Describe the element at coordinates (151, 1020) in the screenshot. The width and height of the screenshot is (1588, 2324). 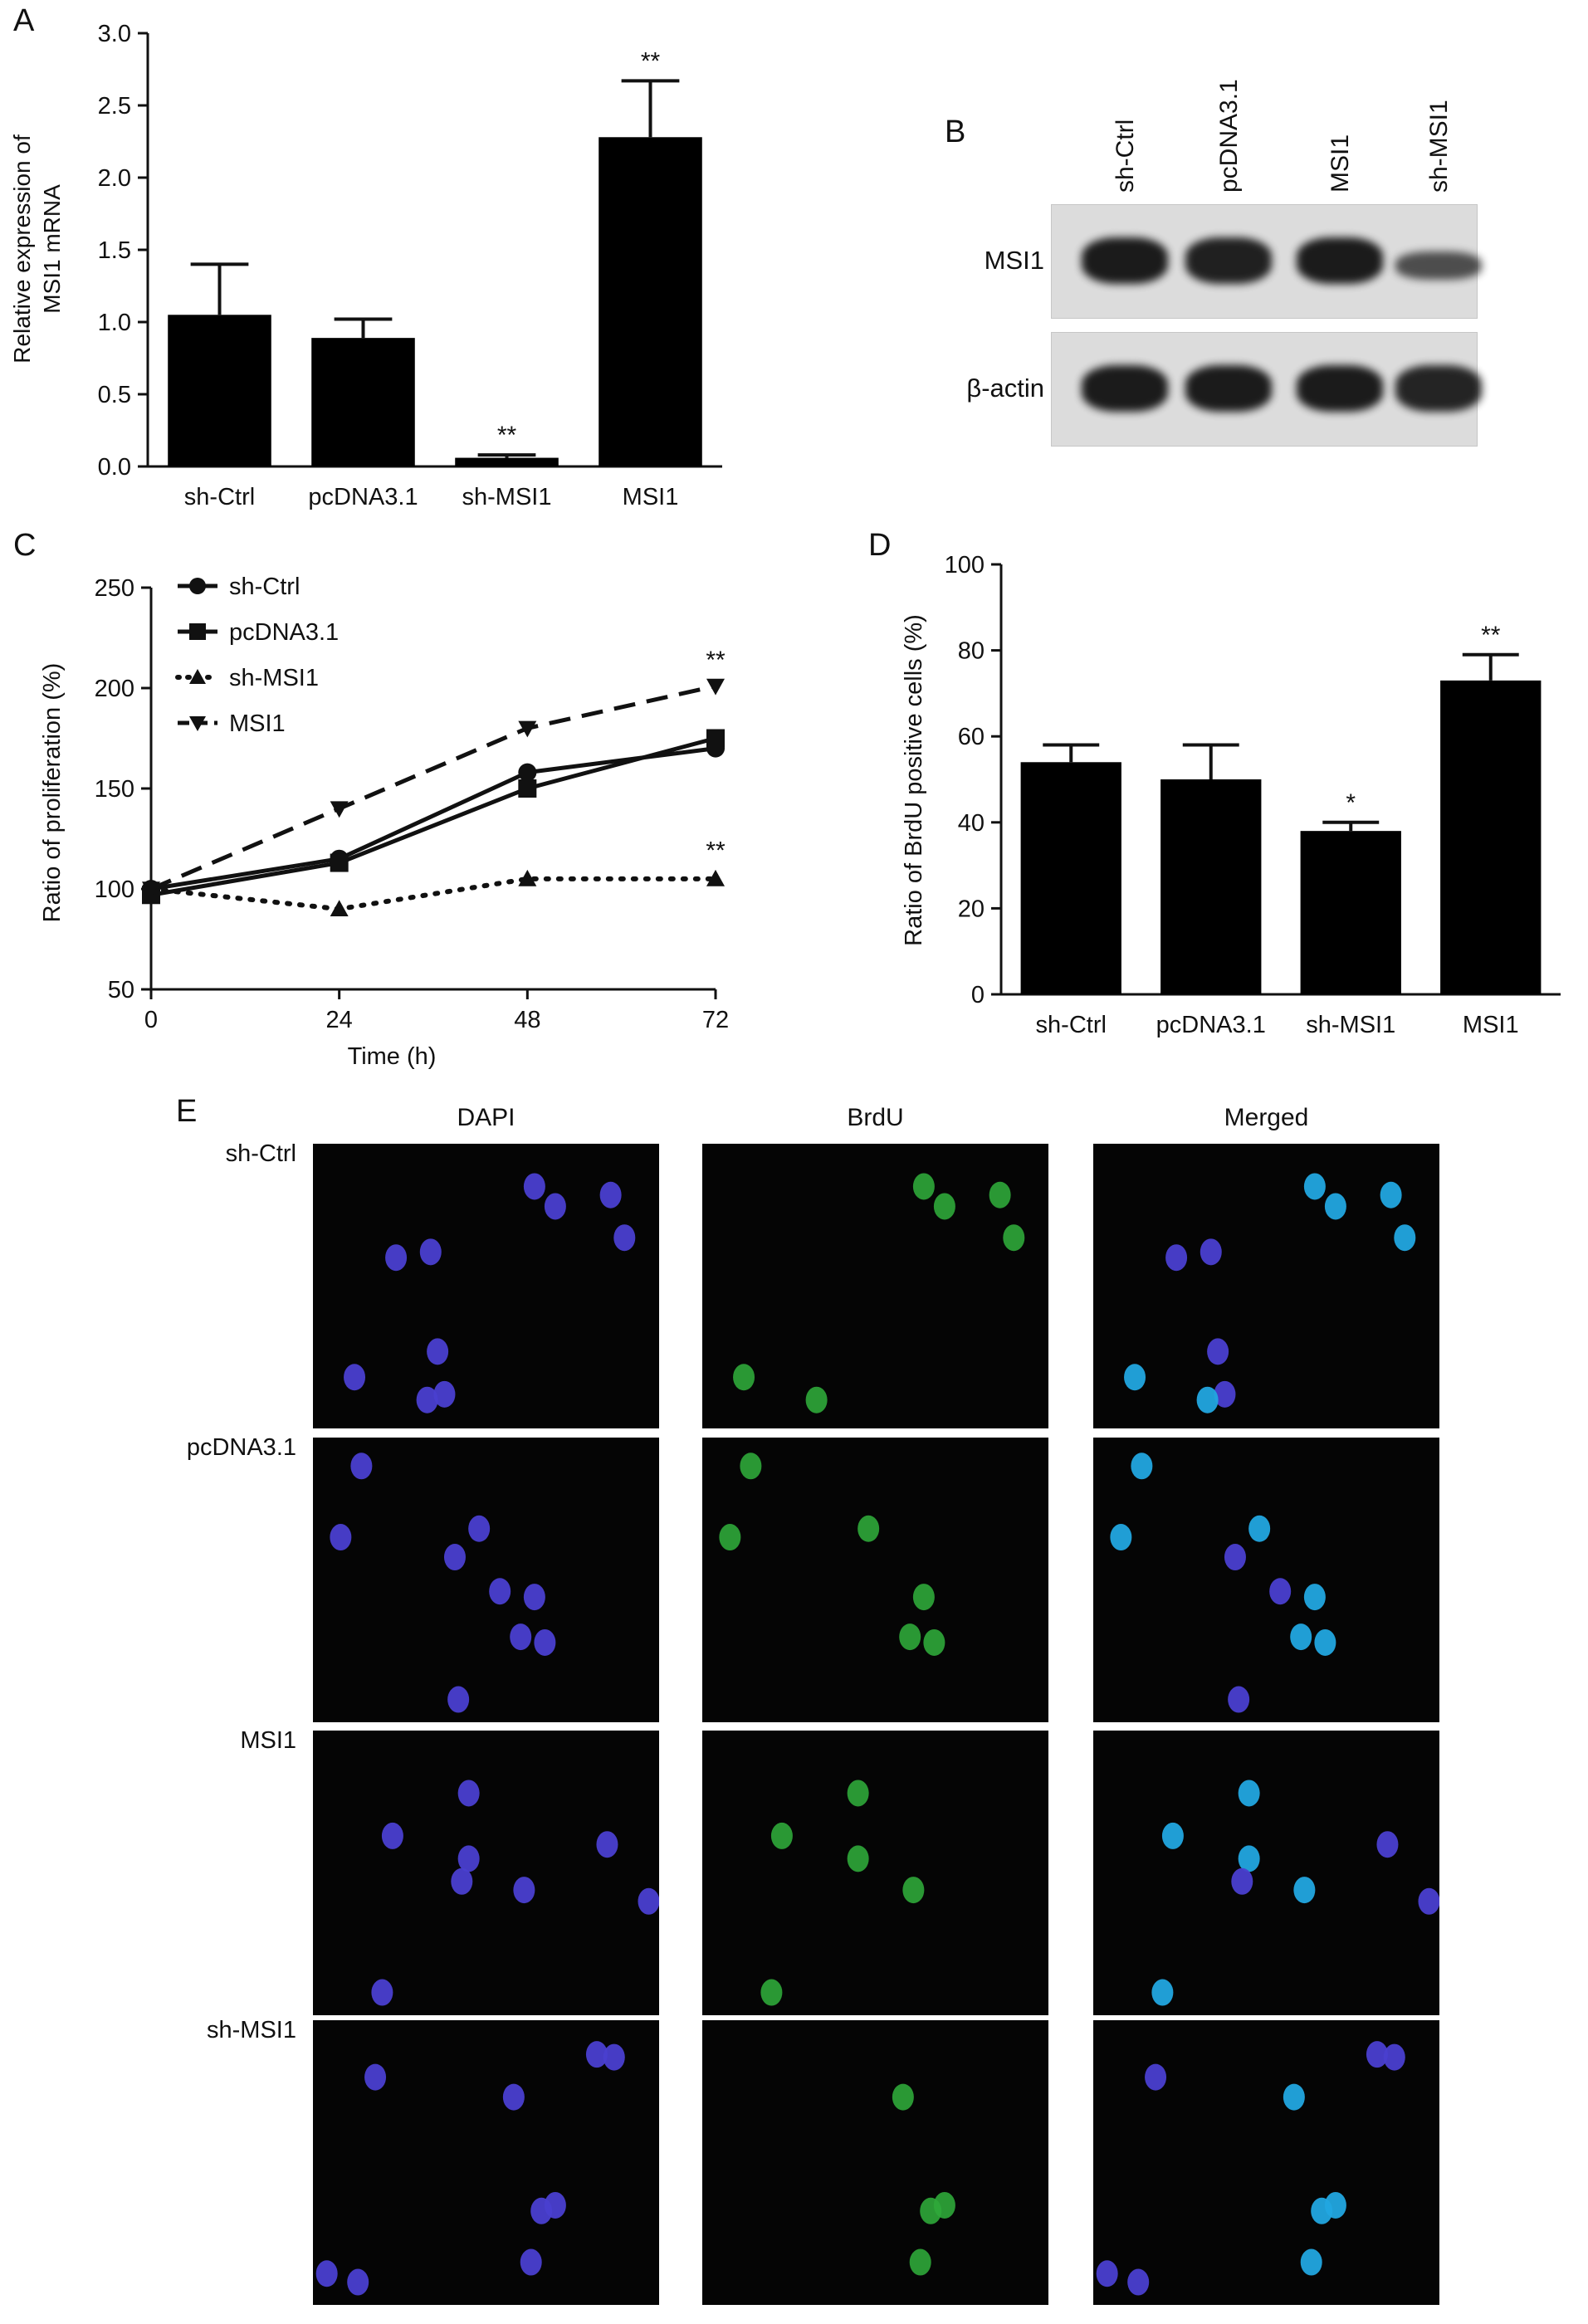
I see `c-x-tick-label: 0` at that location.